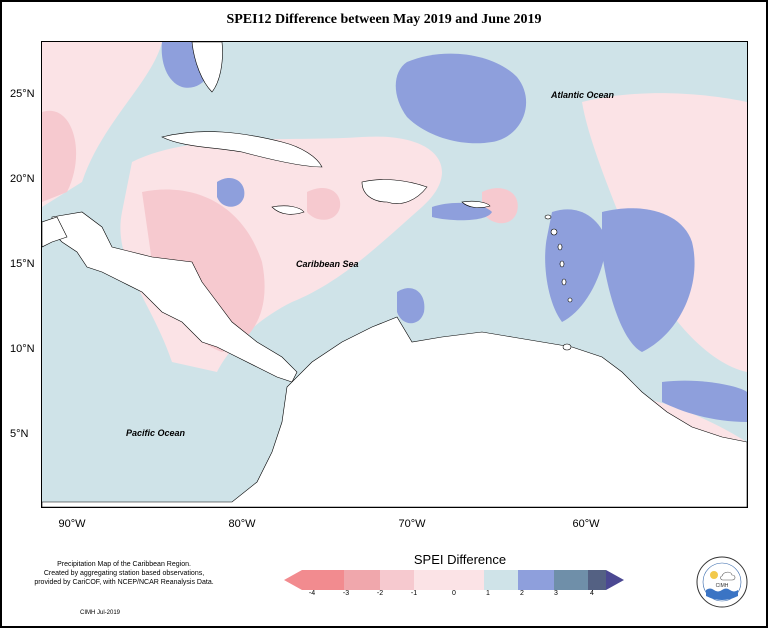 Image resolution: width=768 pixels, height=628 pixels. Describe the element at coordinates (454, 593) in the screenshot. I see `legend-tick-0: 0` at that location.